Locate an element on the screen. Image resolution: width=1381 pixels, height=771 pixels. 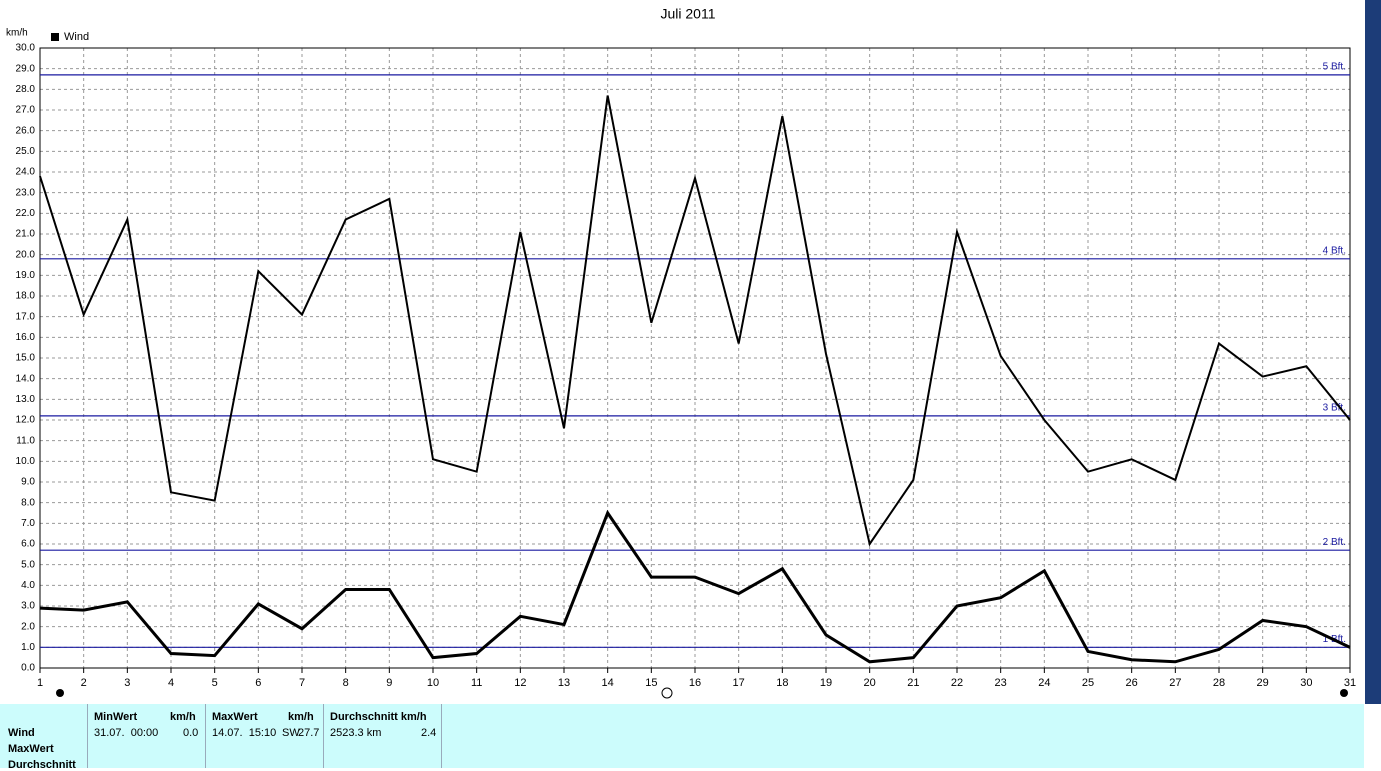
x-tick-label: 31 is located at coordinates (1350, 683).